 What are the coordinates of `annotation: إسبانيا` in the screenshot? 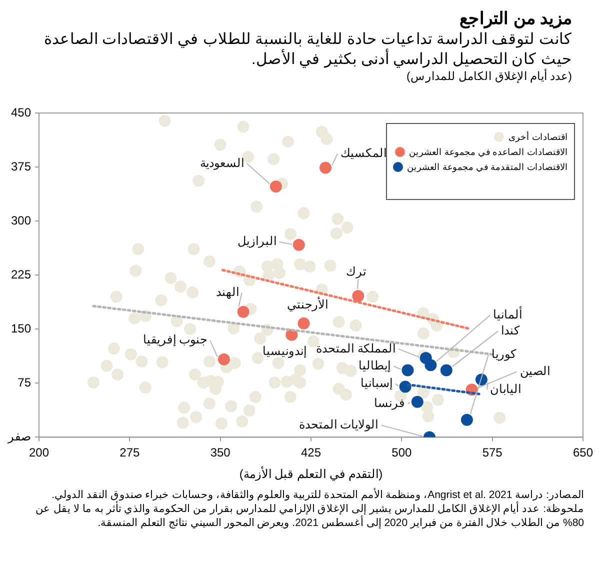 It's located at (376, 384).